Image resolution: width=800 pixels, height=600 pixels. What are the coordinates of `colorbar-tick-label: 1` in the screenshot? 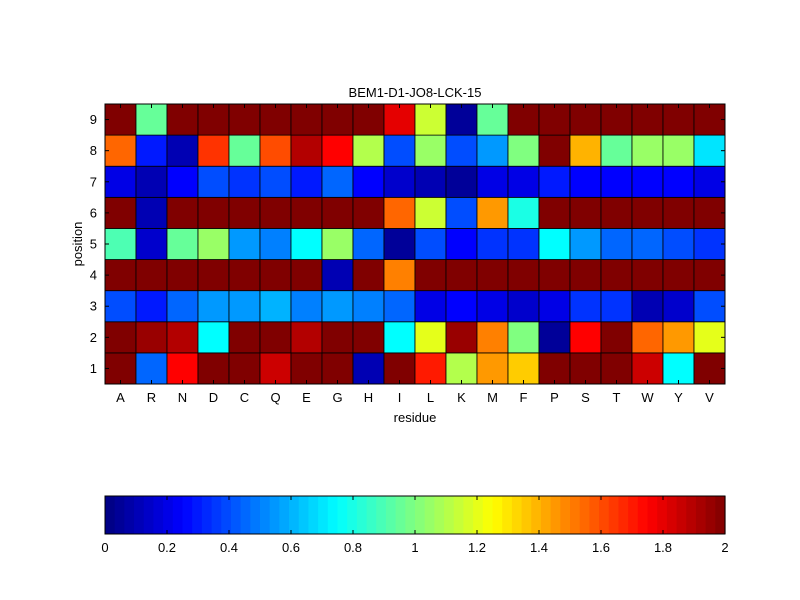 It's located at (414, 547).